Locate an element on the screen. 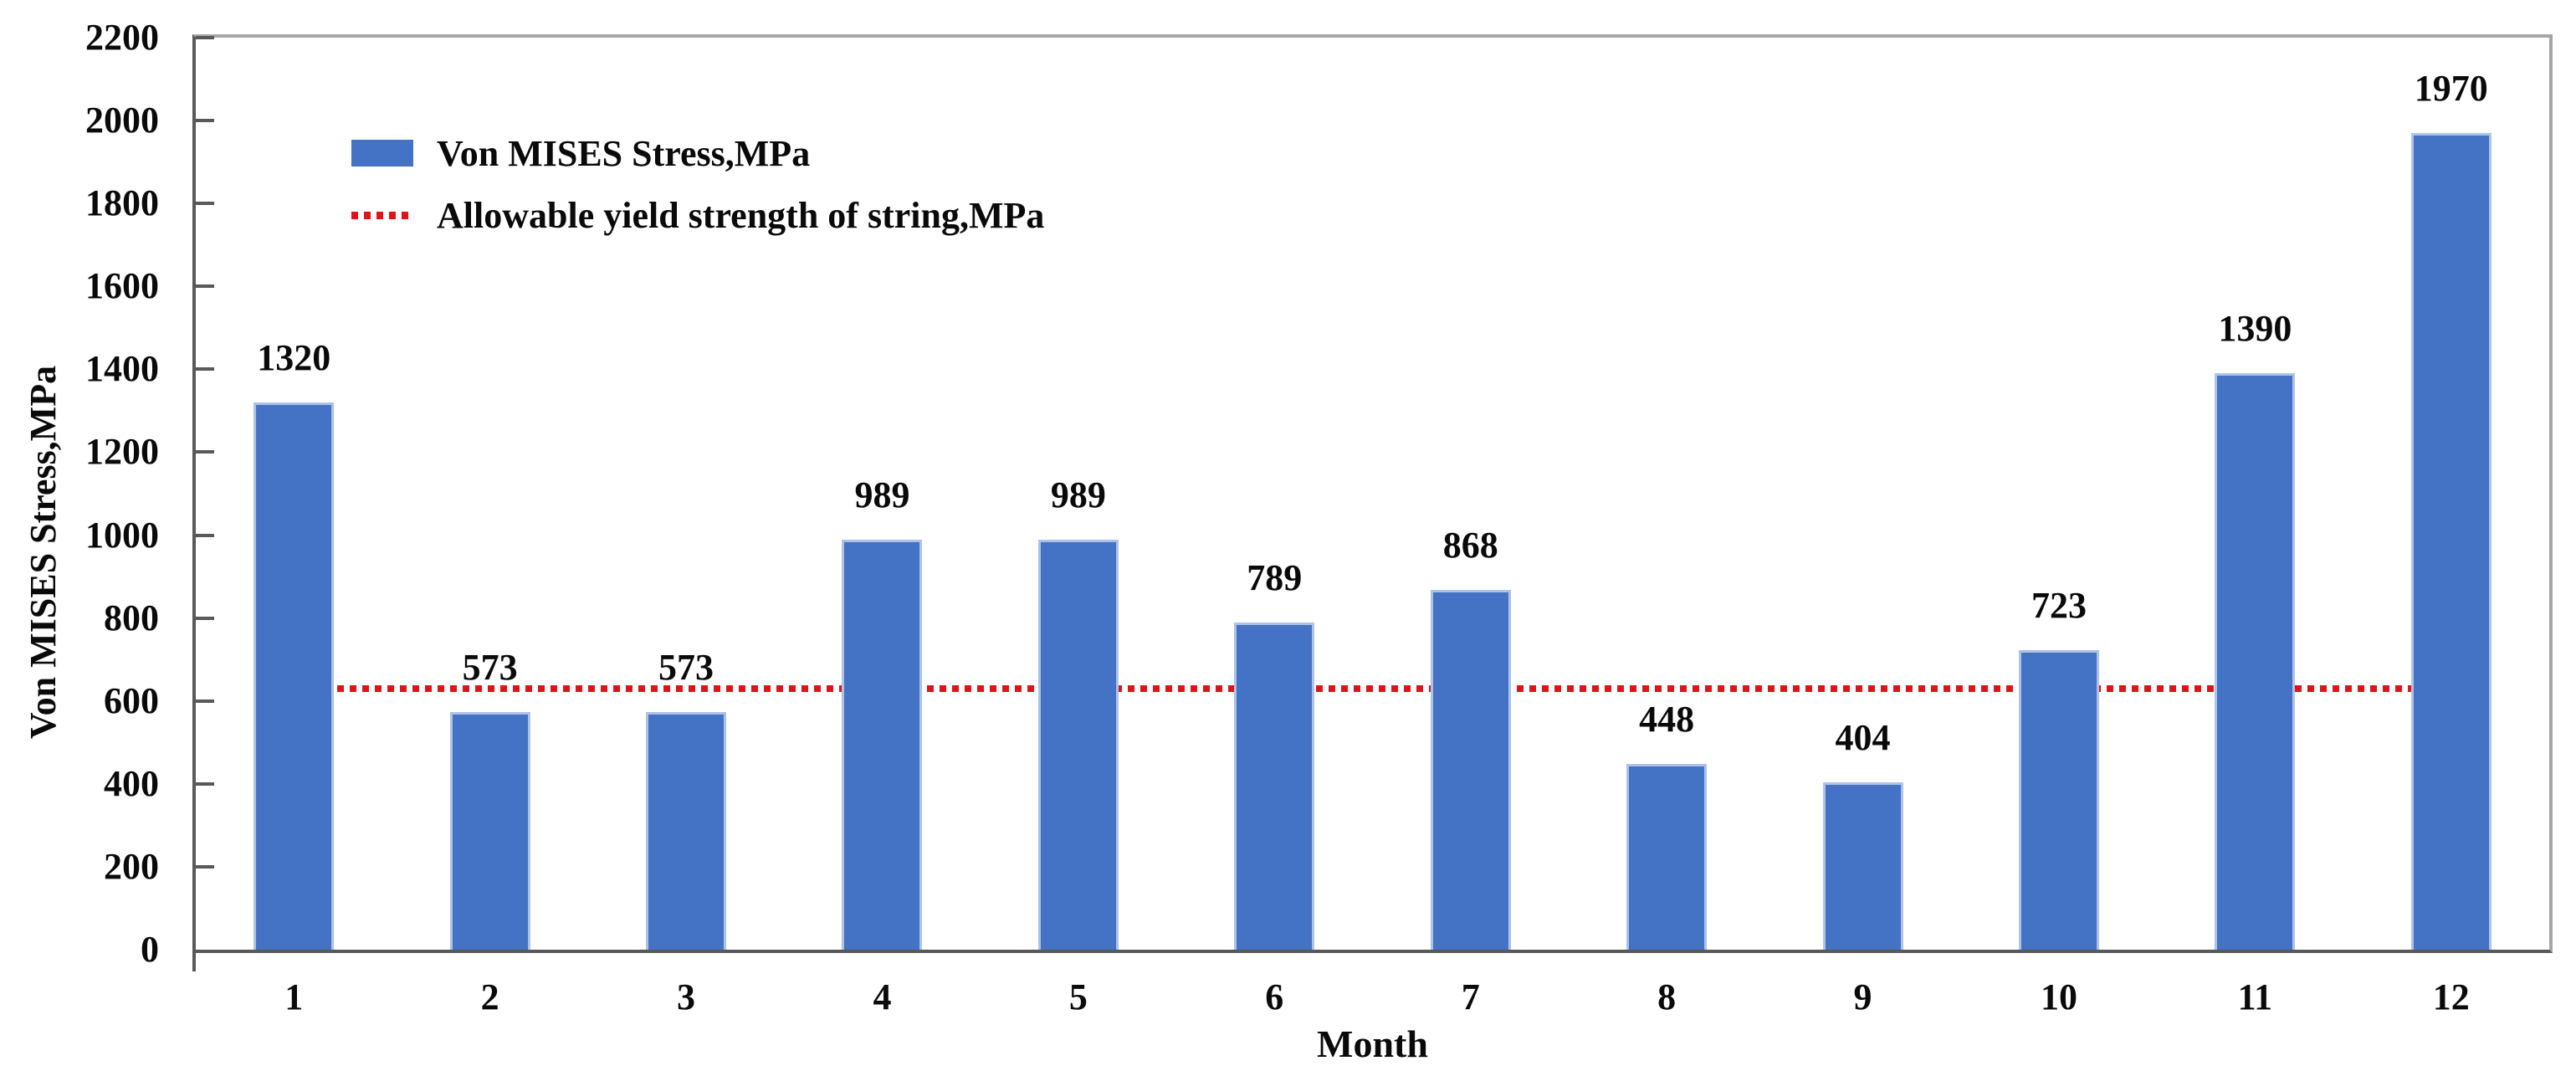 Image resolution: width=2576 pixels, height=1071 pixels. legend-series-label: Von MISES Stress,MPa is located at coordinates (624, 153).